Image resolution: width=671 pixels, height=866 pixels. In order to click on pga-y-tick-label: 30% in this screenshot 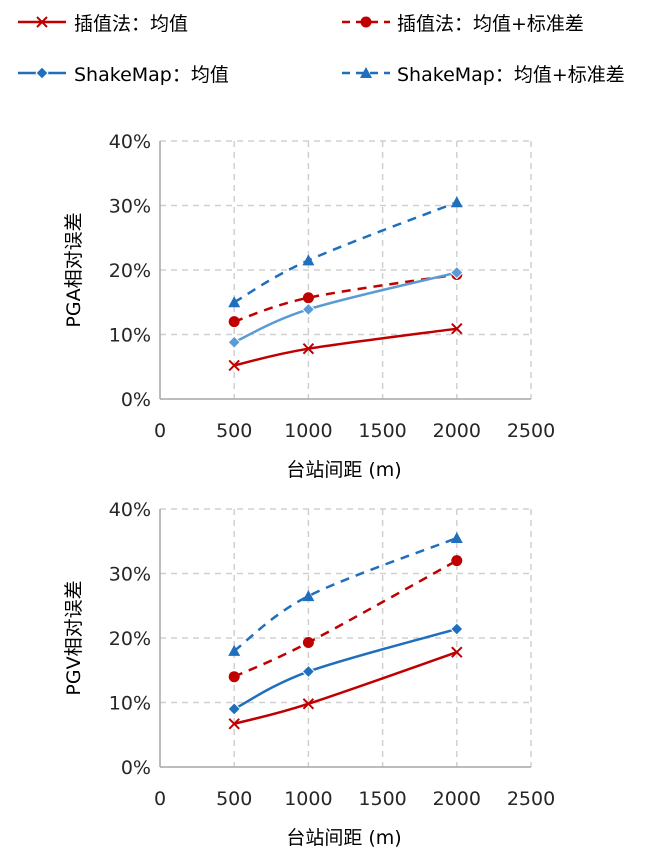, I will do `click(130, 207)`.